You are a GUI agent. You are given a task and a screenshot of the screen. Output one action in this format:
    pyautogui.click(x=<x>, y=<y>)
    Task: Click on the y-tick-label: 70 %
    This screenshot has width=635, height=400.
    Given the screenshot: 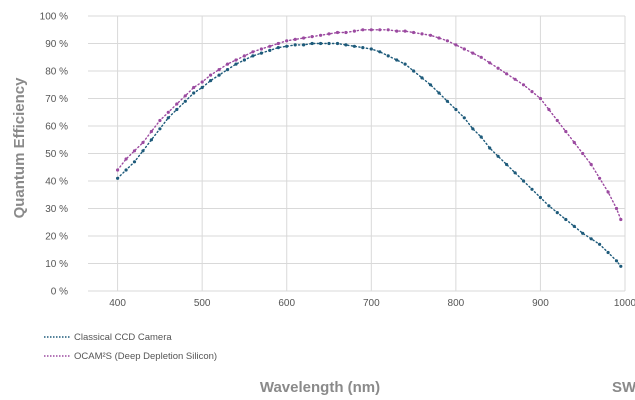 What is the action you would take?
    pyautogui.click(x=56, y=99)
    